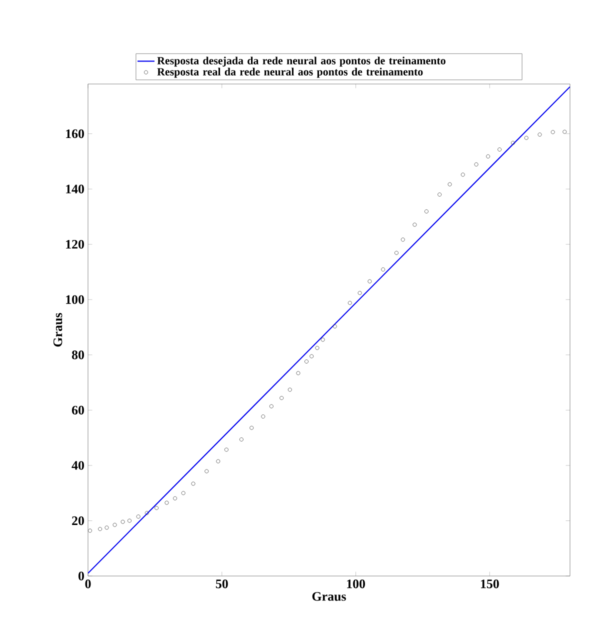 The width and height of the screenshot is (590, 641). Describe the element at coordinates (356, 584) in the screenshot. I see `x-tick-label: 100` at that location.